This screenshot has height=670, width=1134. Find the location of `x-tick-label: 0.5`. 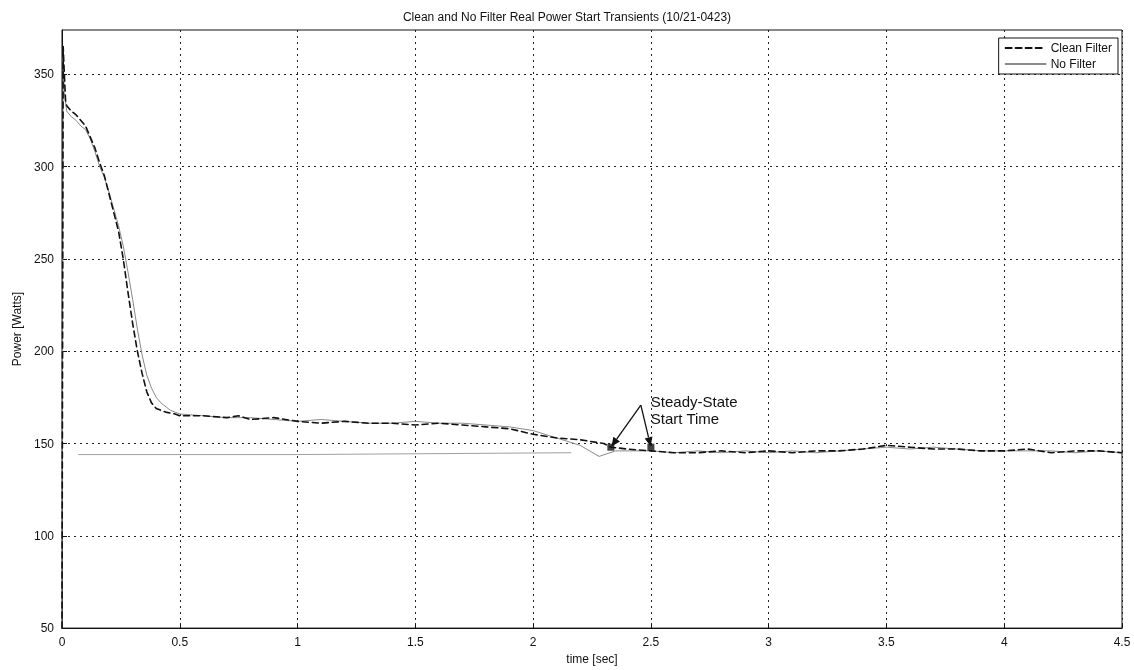

x-tick-label: 0.5 is located at coordinates (180, 642).